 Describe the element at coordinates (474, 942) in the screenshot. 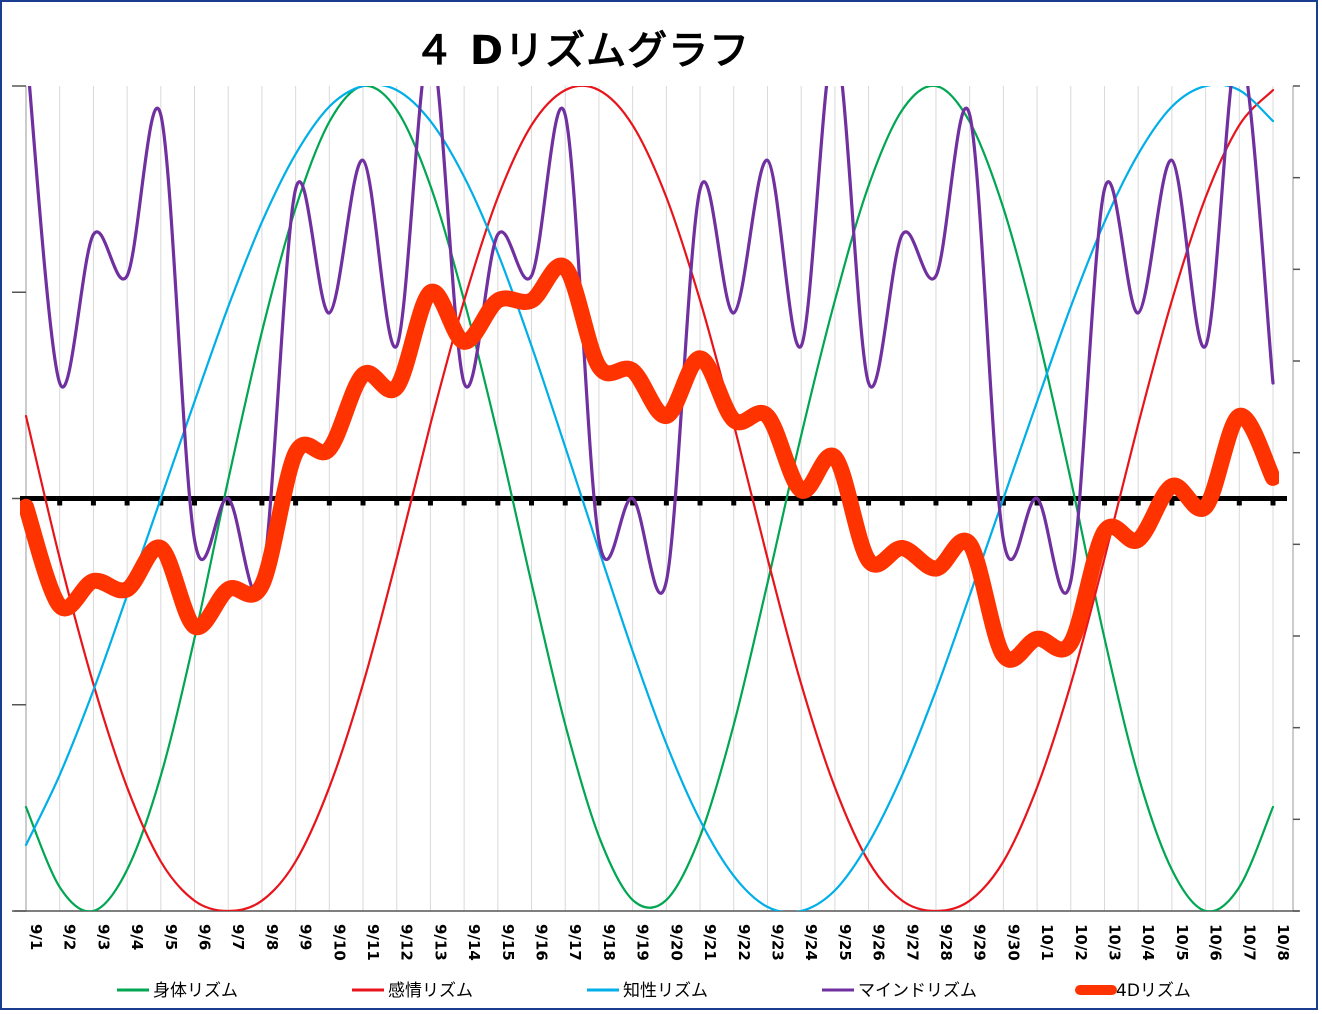

I see `x-tick-label: 9/14` at that location.